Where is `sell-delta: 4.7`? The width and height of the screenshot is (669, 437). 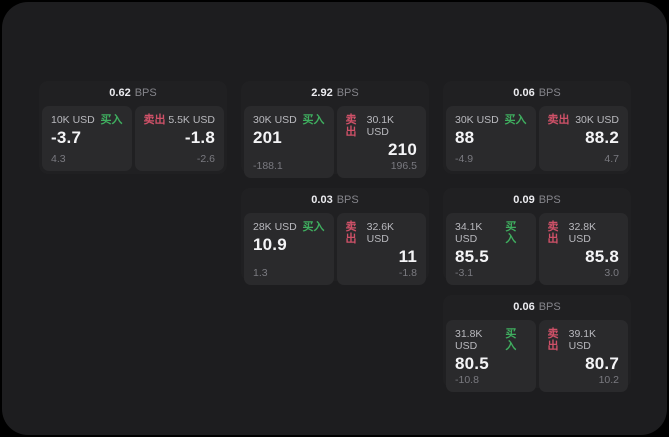
sell-delta: 4.7 is located at coordinates (611, 159).